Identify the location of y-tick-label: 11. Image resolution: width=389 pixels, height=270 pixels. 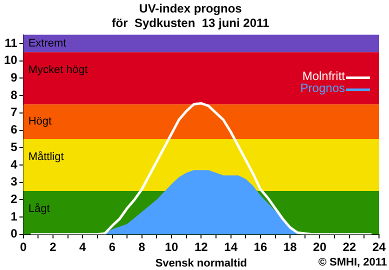
(11, 43).